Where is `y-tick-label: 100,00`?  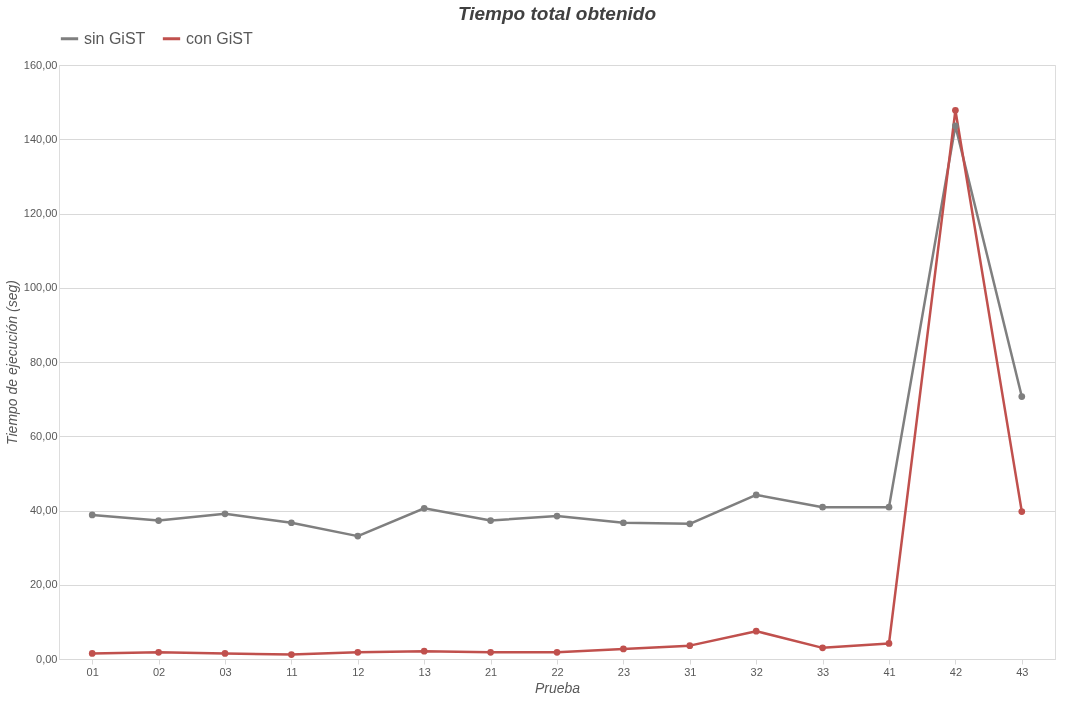 y-tick-label: 100,00 is located at coordinates (40, 287).